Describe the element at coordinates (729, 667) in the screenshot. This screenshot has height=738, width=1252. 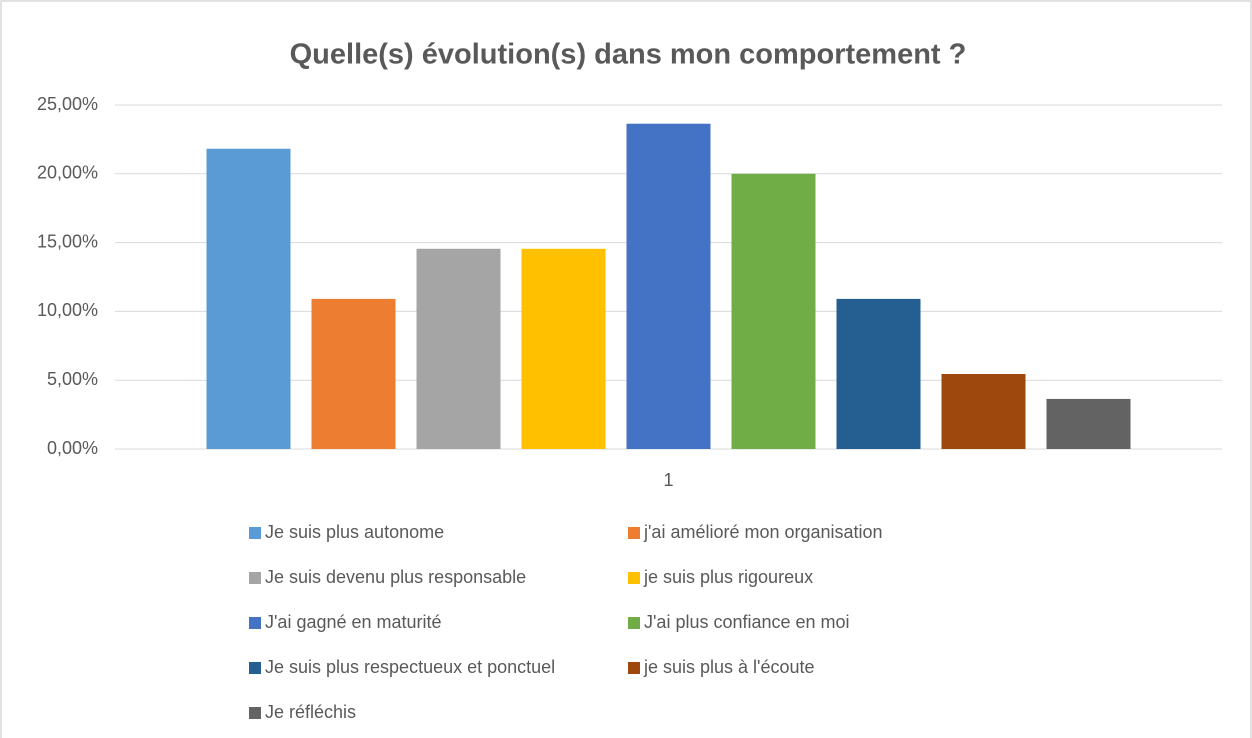
I see `legend-label: je suis plus à l'écoute` at that location.